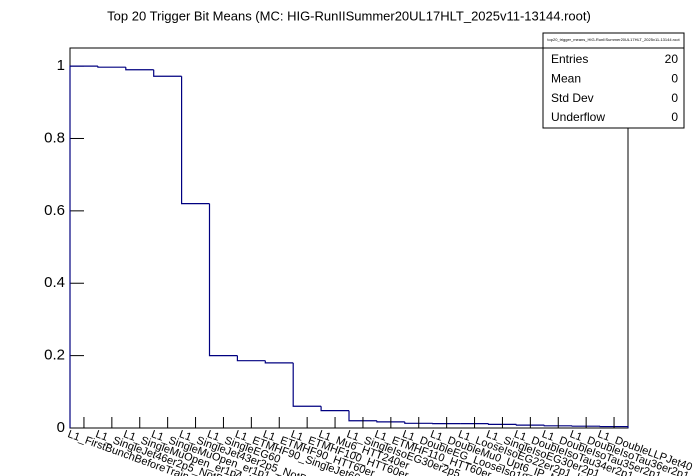 This screenshot has height=476, width=698. What do you see at coordinates (578, 117) in the screenshot?
I see `stats-label: Underflow` at bounding box center [578, 117].